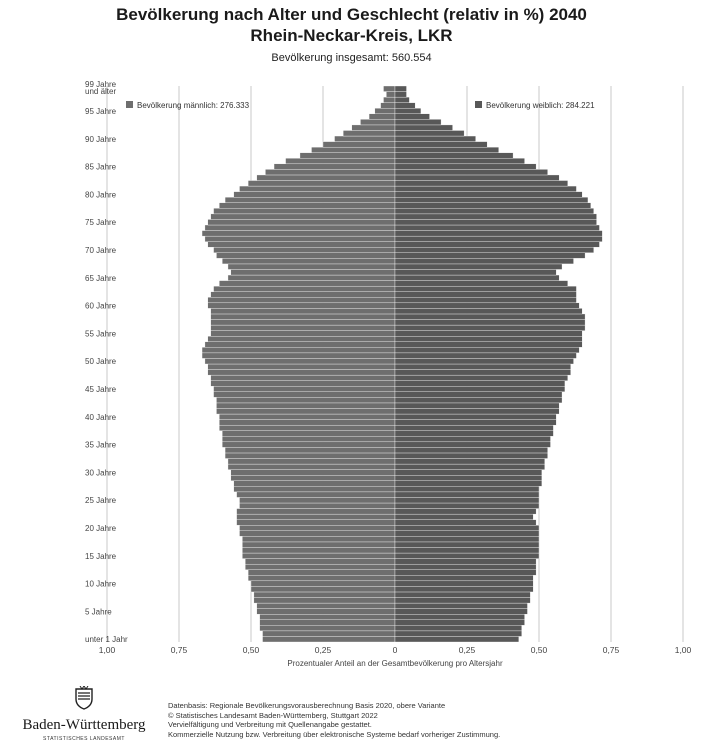  I want to click on y-tick-label: 55 Jahre, so click(101, 333).